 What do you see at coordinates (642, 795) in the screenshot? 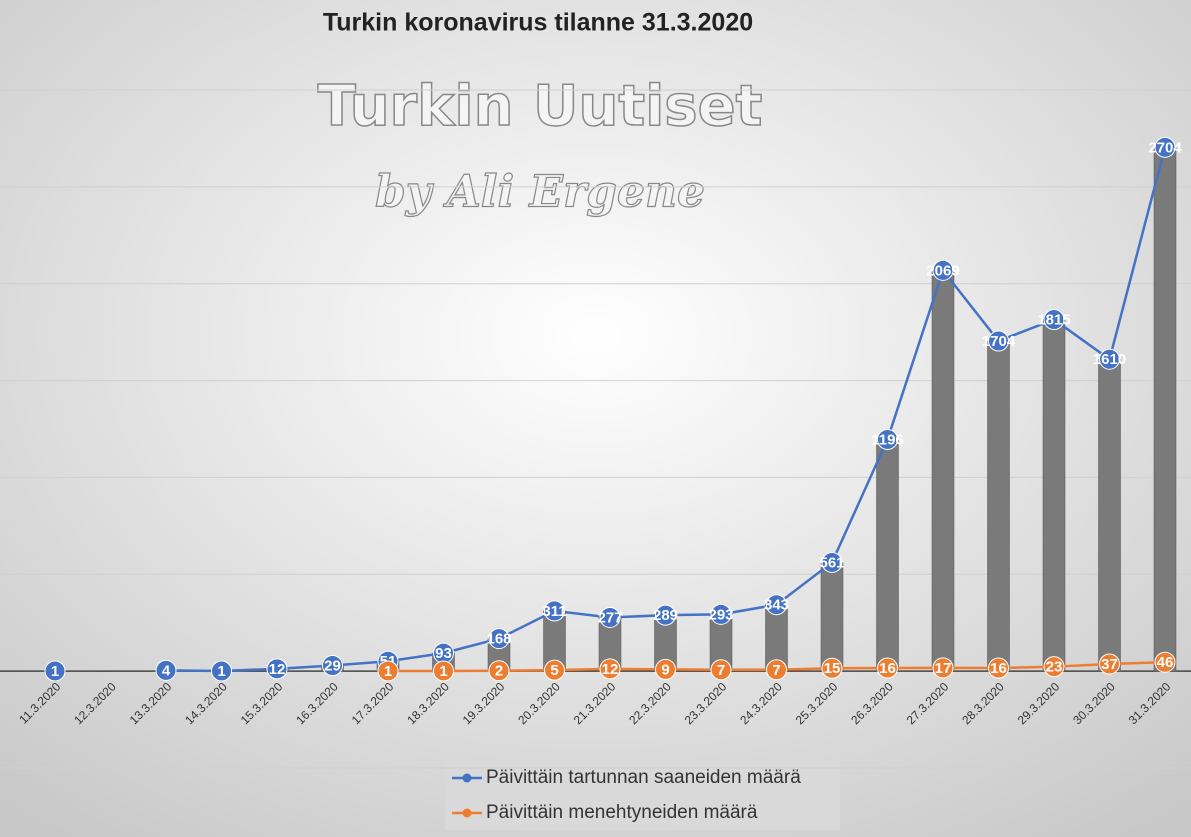
I see `legend` at bounding box center [642, 795].